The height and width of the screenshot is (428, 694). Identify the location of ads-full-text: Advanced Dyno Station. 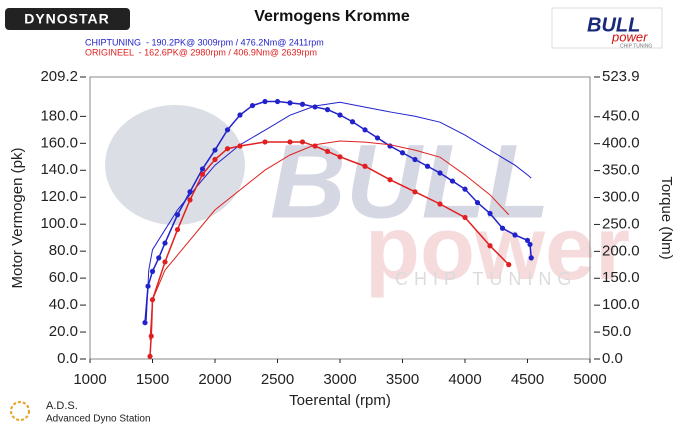
(98, 419).